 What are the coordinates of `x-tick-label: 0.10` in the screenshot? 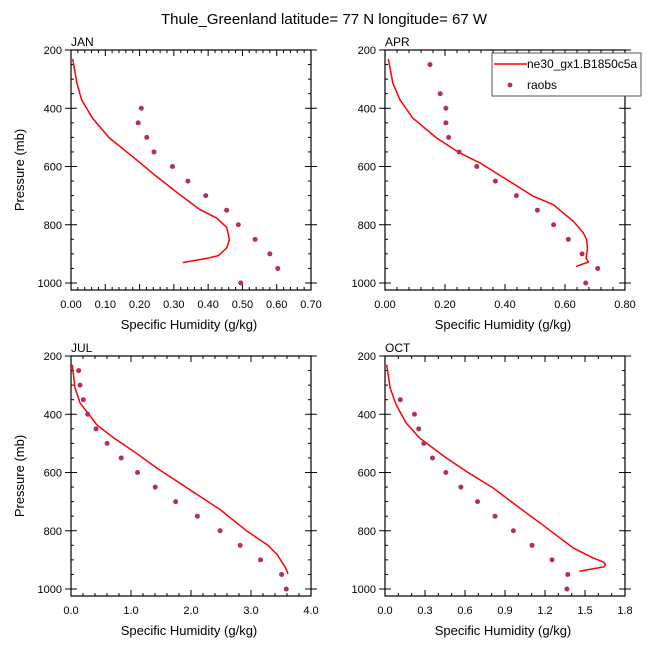 It's located at (105, 305).